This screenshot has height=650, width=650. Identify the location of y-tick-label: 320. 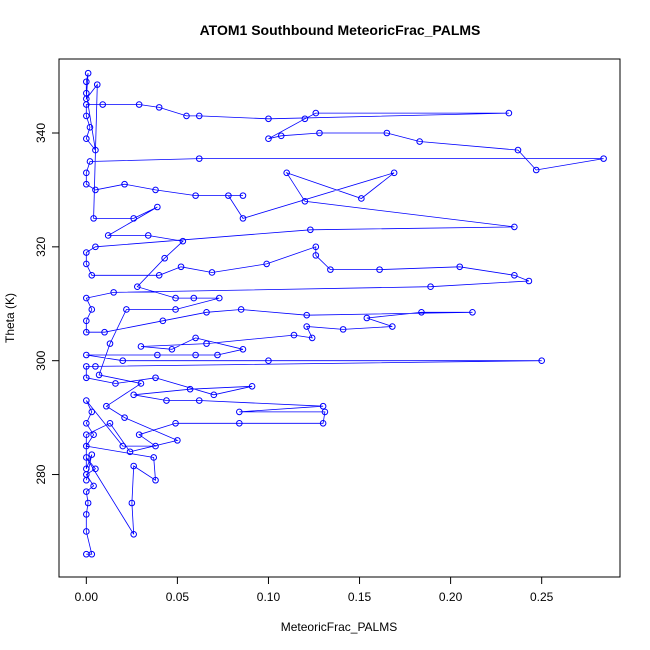
(41, 247).